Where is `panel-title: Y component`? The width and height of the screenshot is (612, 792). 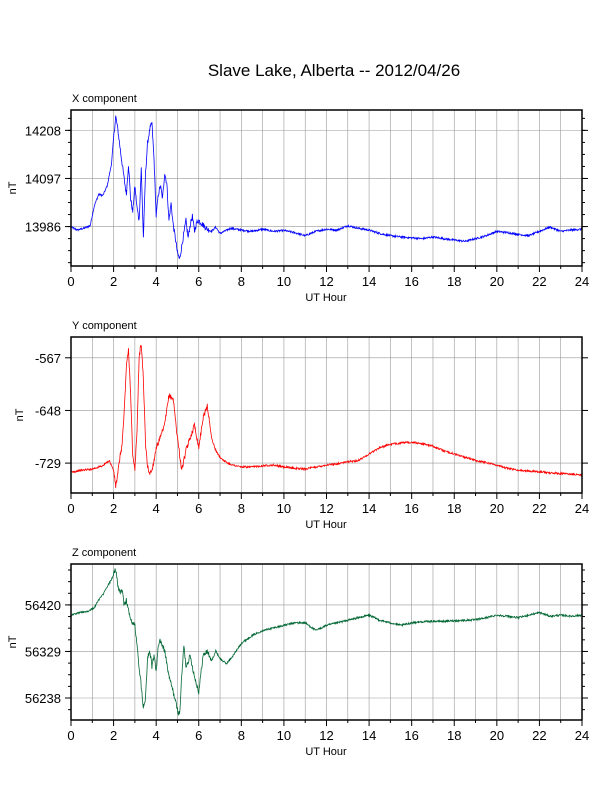 panel-title: Y component is located at coordinates (104, 326).